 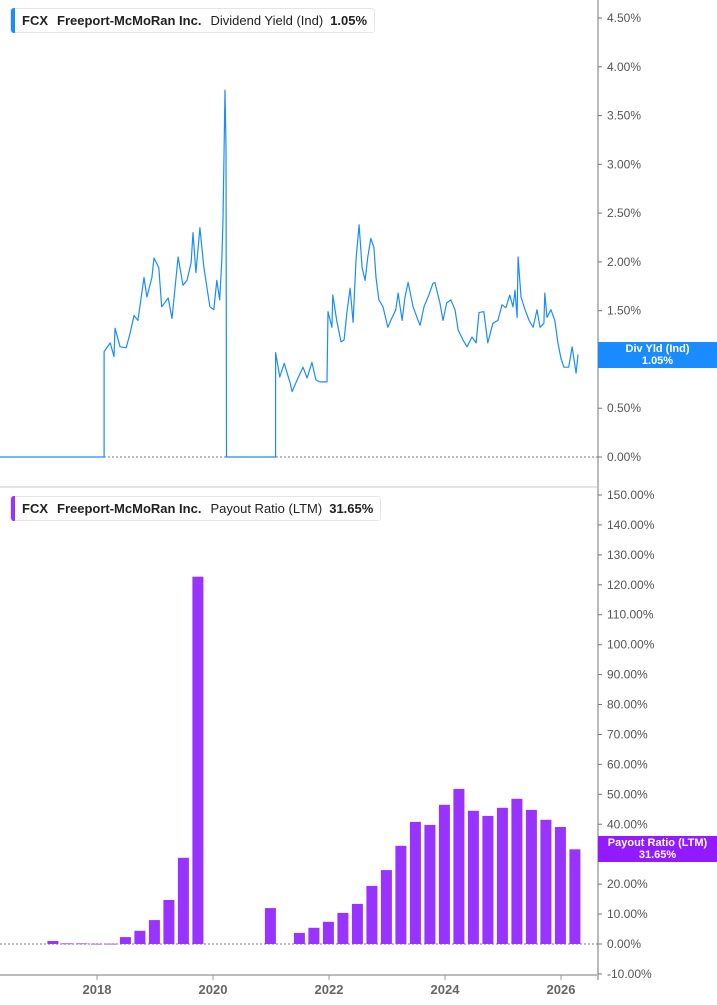 What do you see at coordinates (624, 213) in the screenshot?
I see `yield-y-tick-label: 2.50%` at bounding box center [624, 213].